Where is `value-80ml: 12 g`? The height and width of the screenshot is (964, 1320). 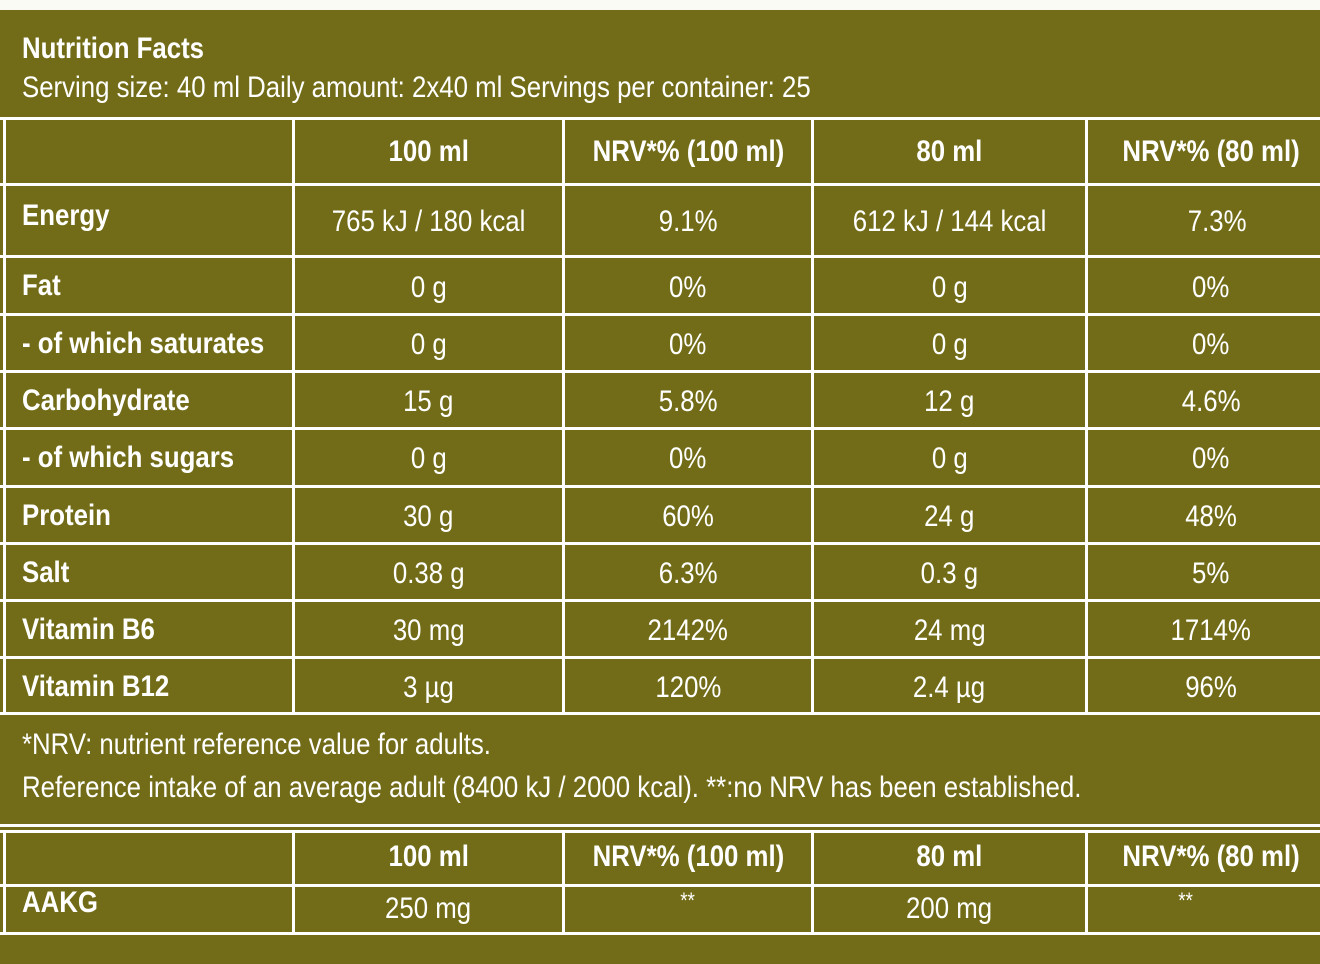
value-80ml: 12 g is located at coordinates (949, 401).